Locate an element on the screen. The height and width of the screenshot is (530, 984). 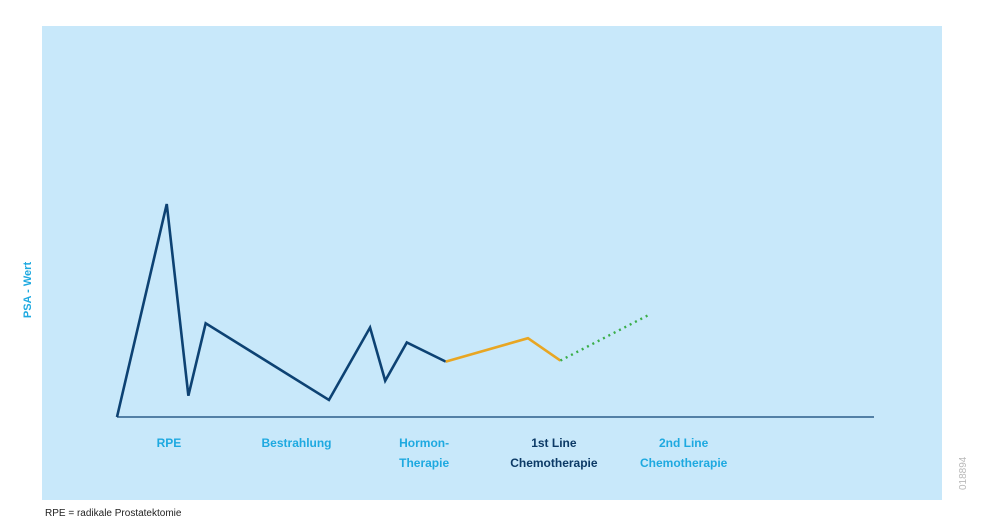
image-code: 018894 is located at coordinates (963, 473).